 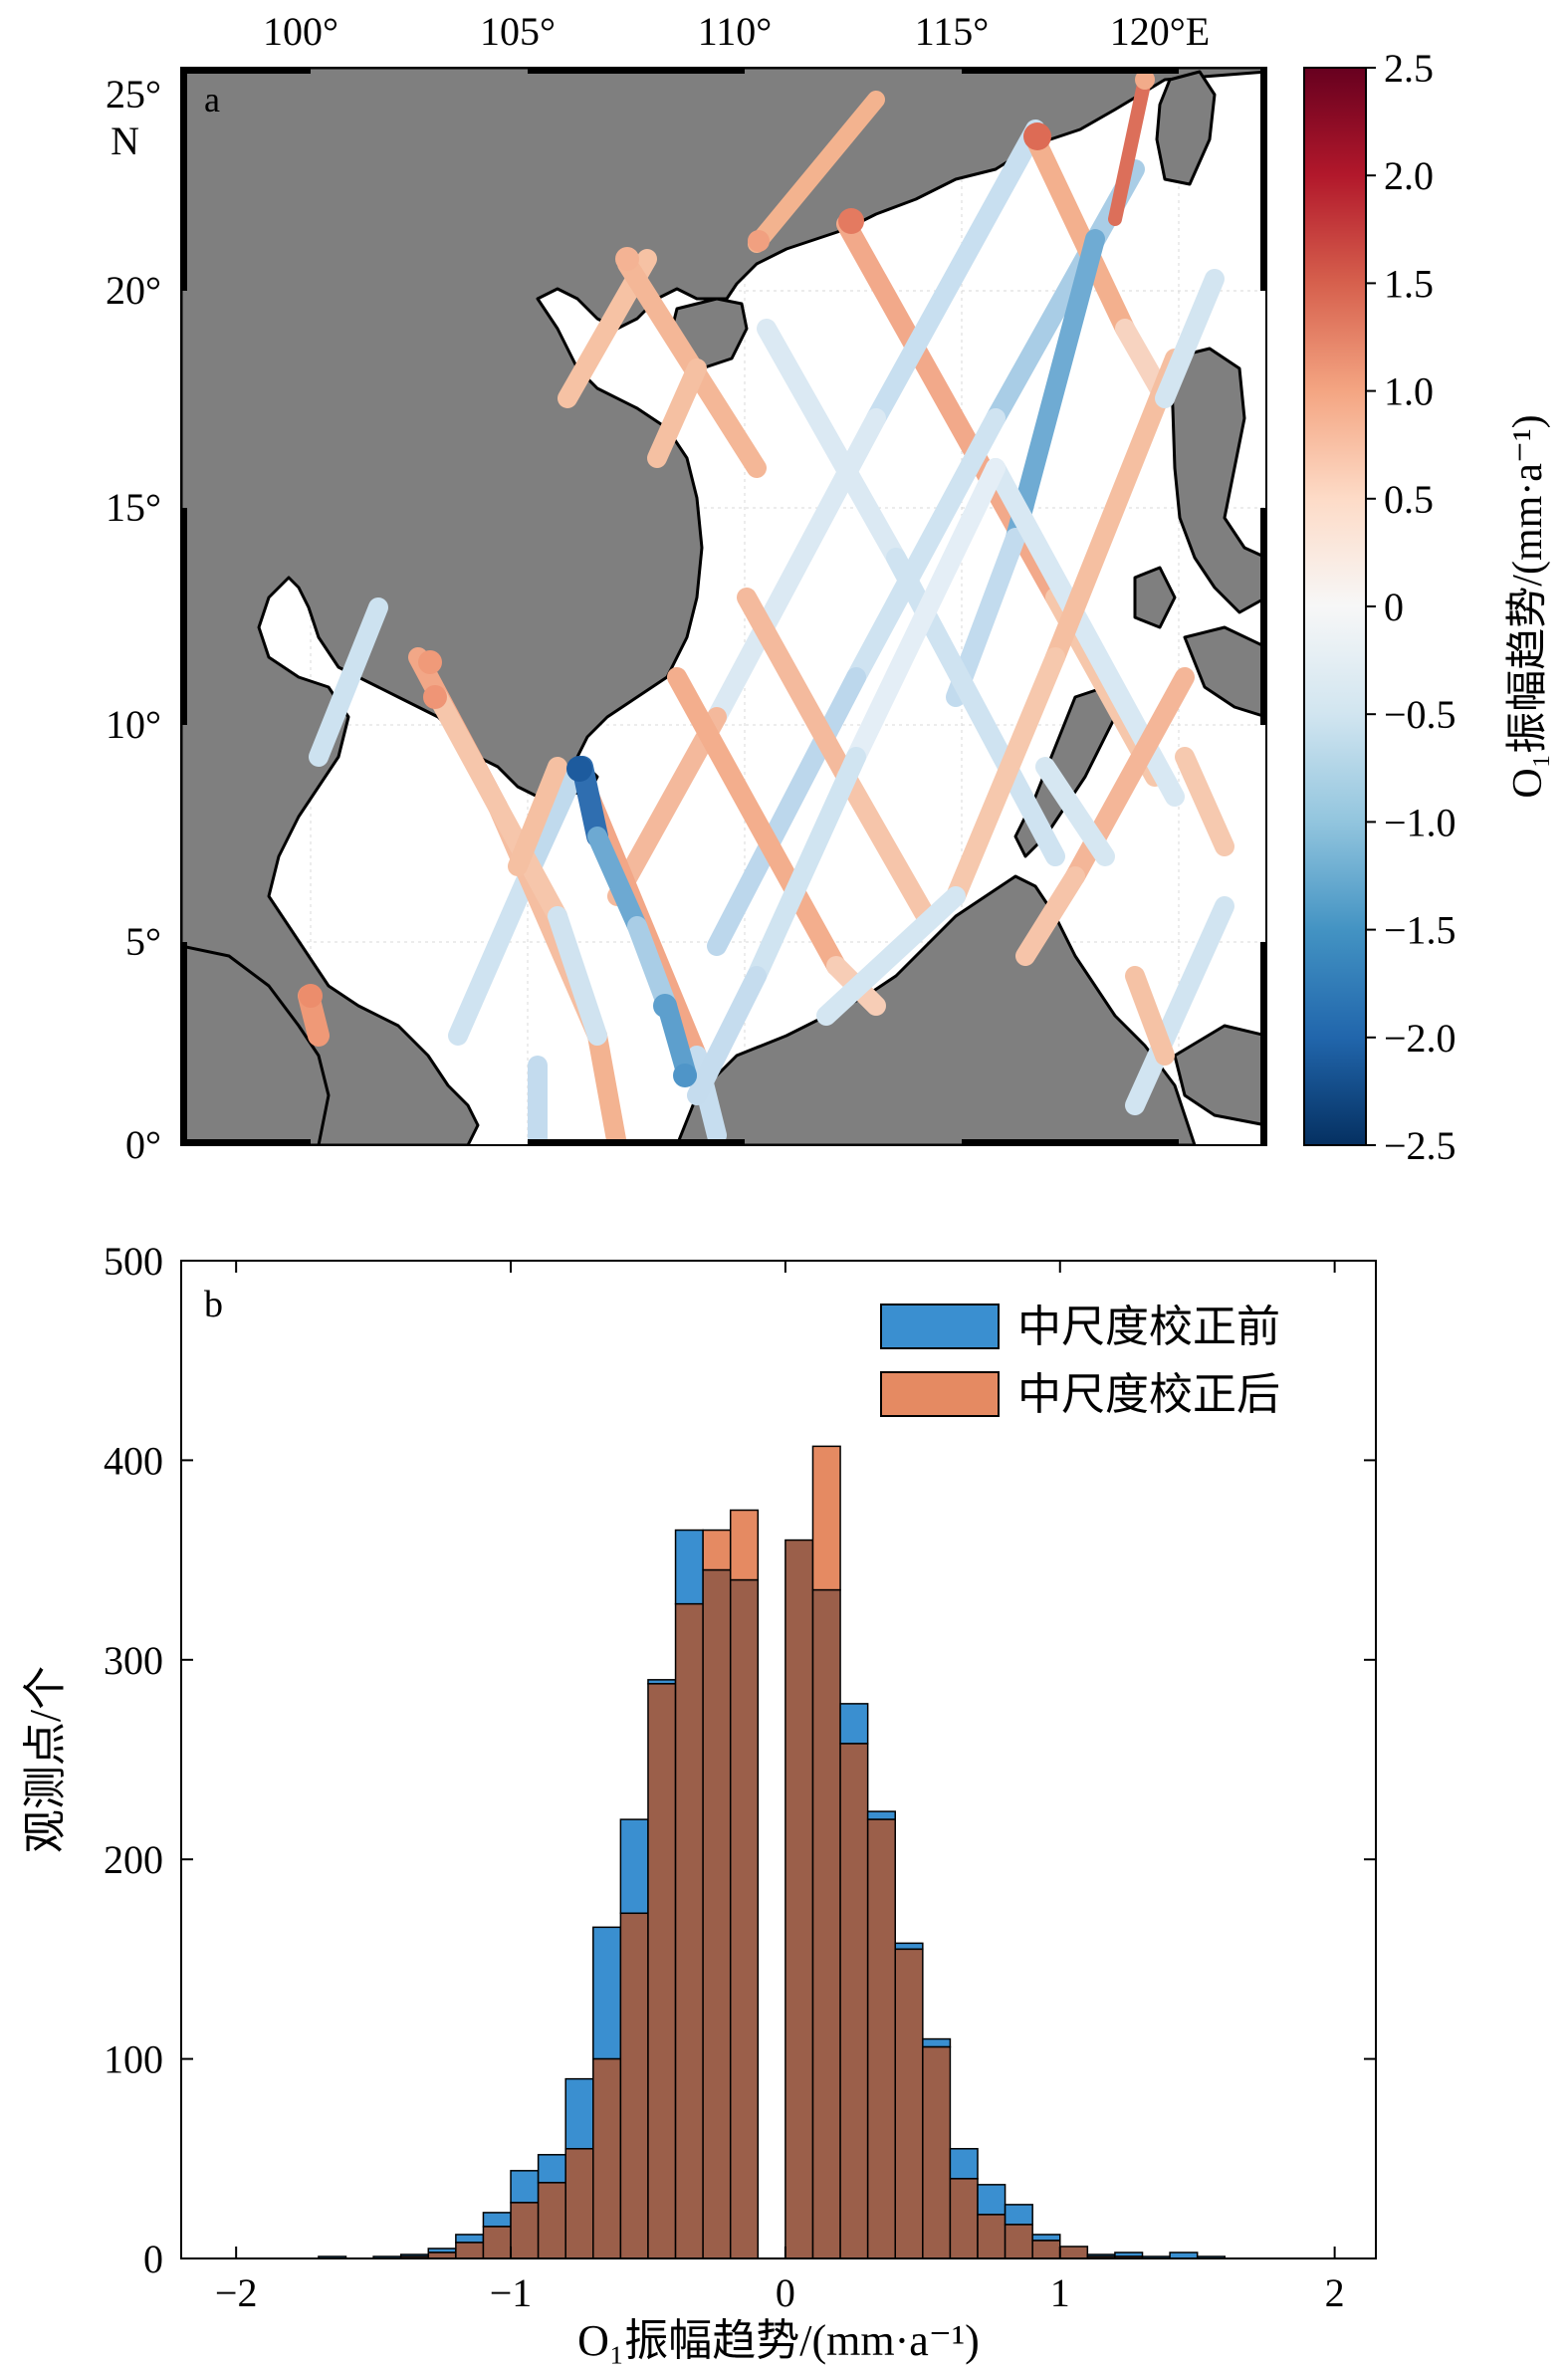 I want to click on legend-label-before: 中尺度校正前, so click(x=1149, y=1327).